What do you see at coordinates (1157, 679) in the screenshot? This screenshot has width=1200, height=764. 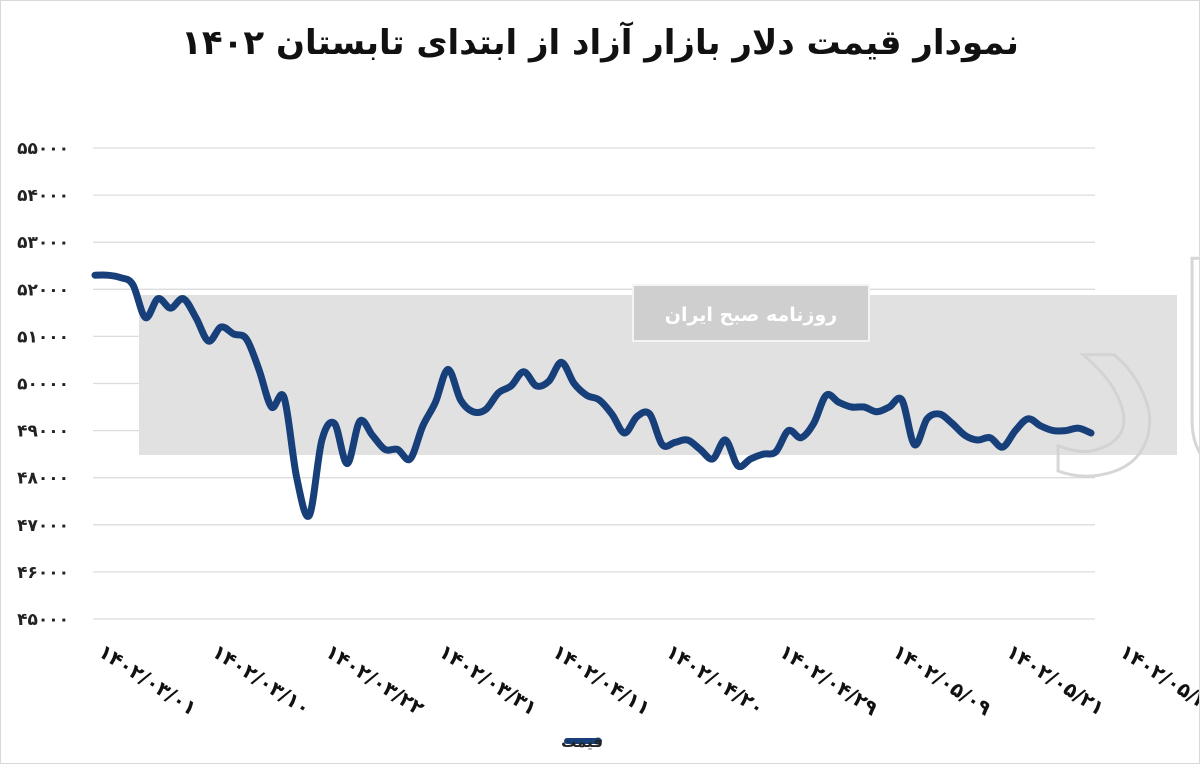 I see `x-tick-label: ۱۴۰۲/۰۵/۳۰` at bounding box center [1157, 679].